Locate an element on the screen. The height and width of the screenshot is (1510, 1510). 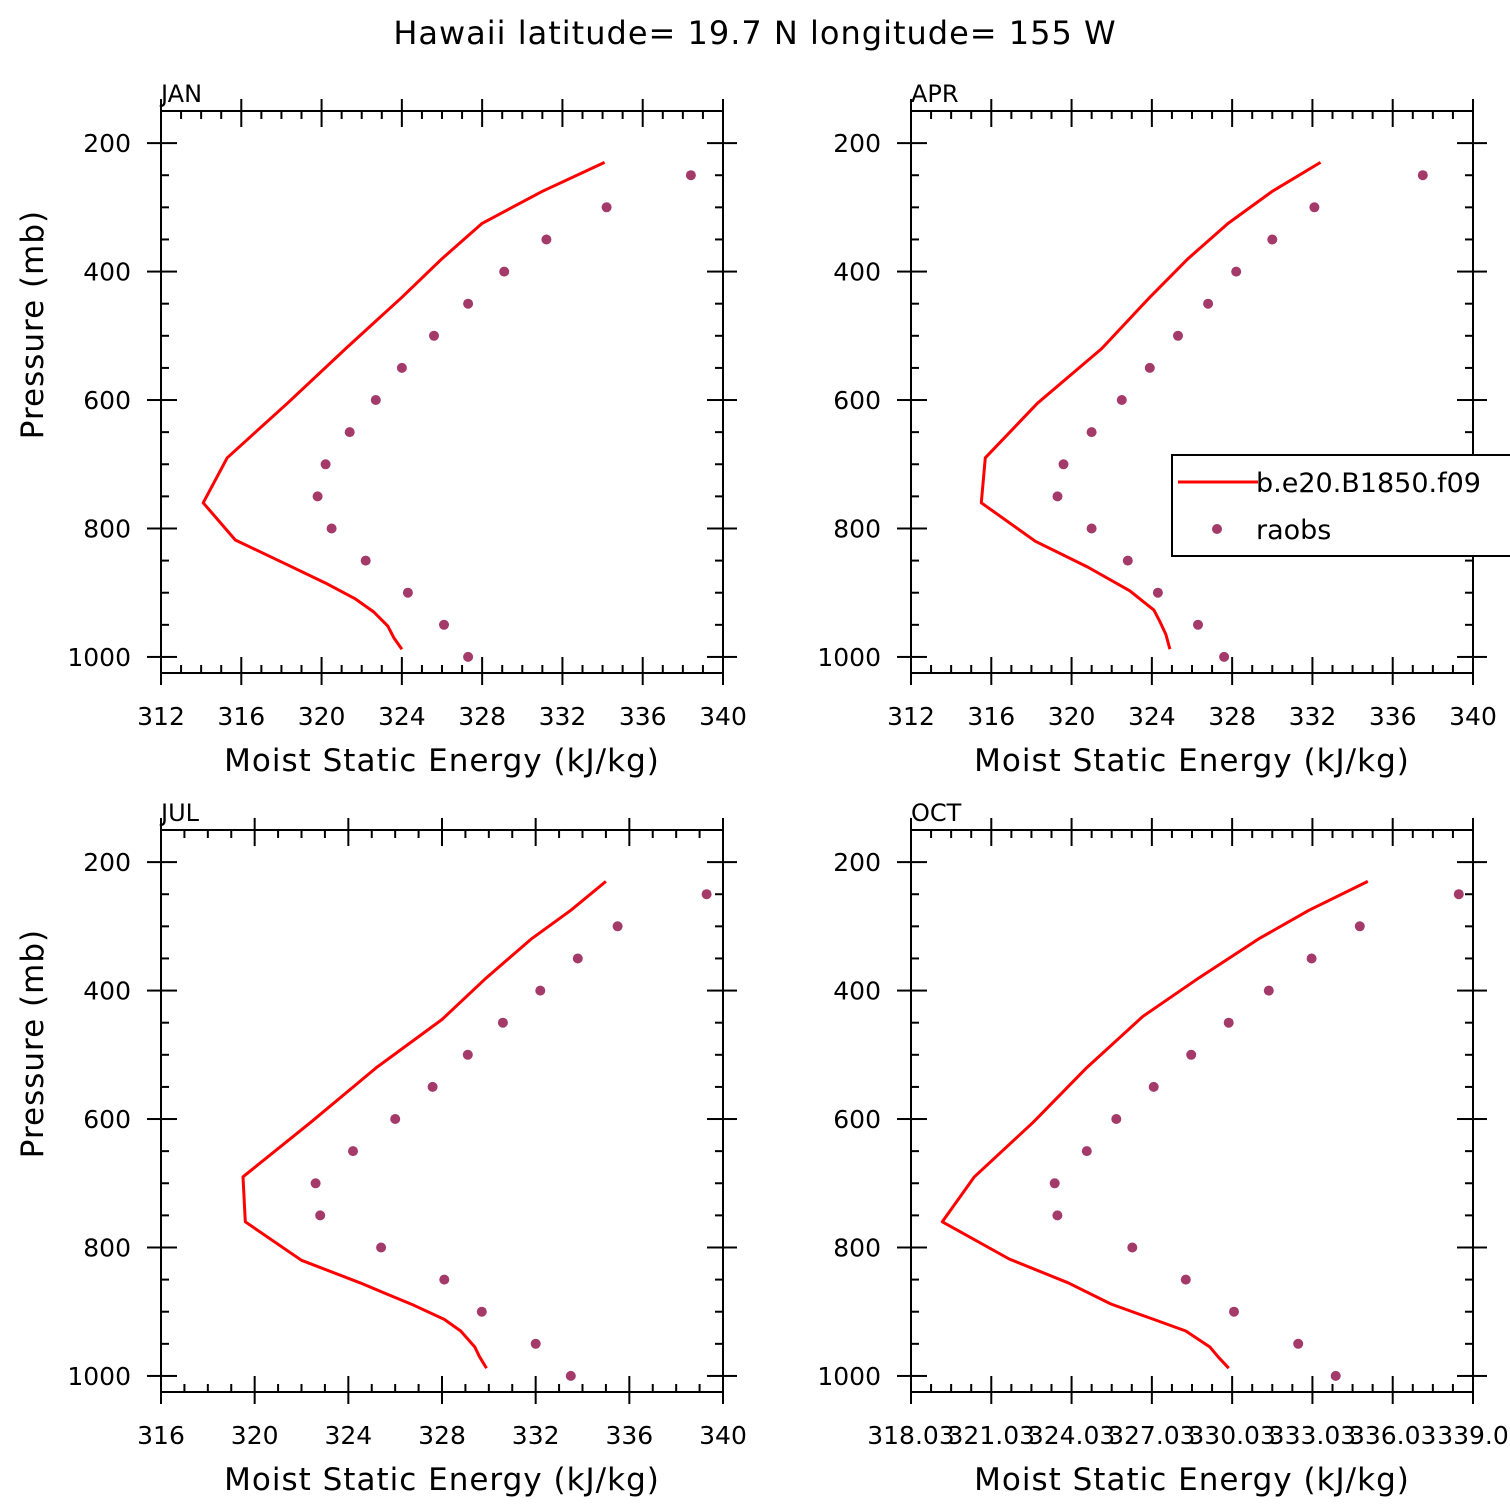
x-tick-label: 336.03 is located at coordinates (1392, 1435).